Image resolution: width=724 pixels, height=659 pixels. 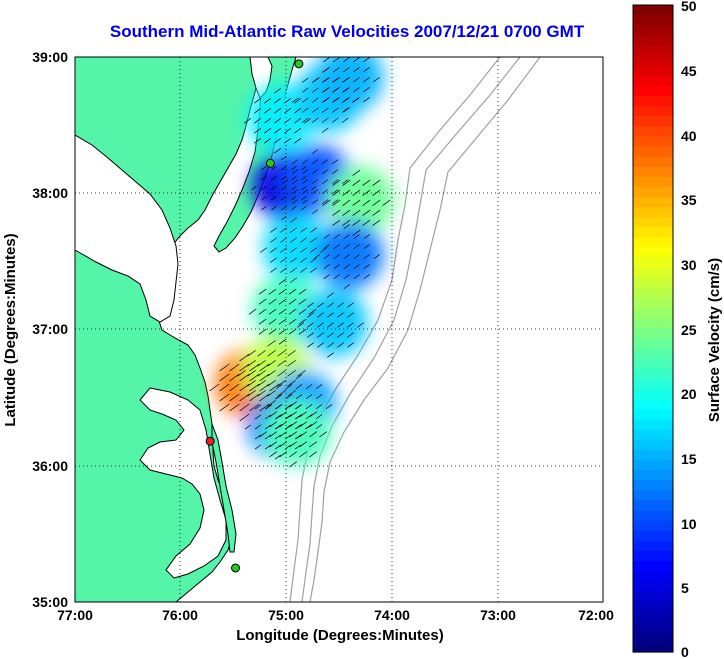 What do you see at coordinates (127, 228) in the screenshot?
I see `chesapeake-bay` at bounding box center [127, 228].